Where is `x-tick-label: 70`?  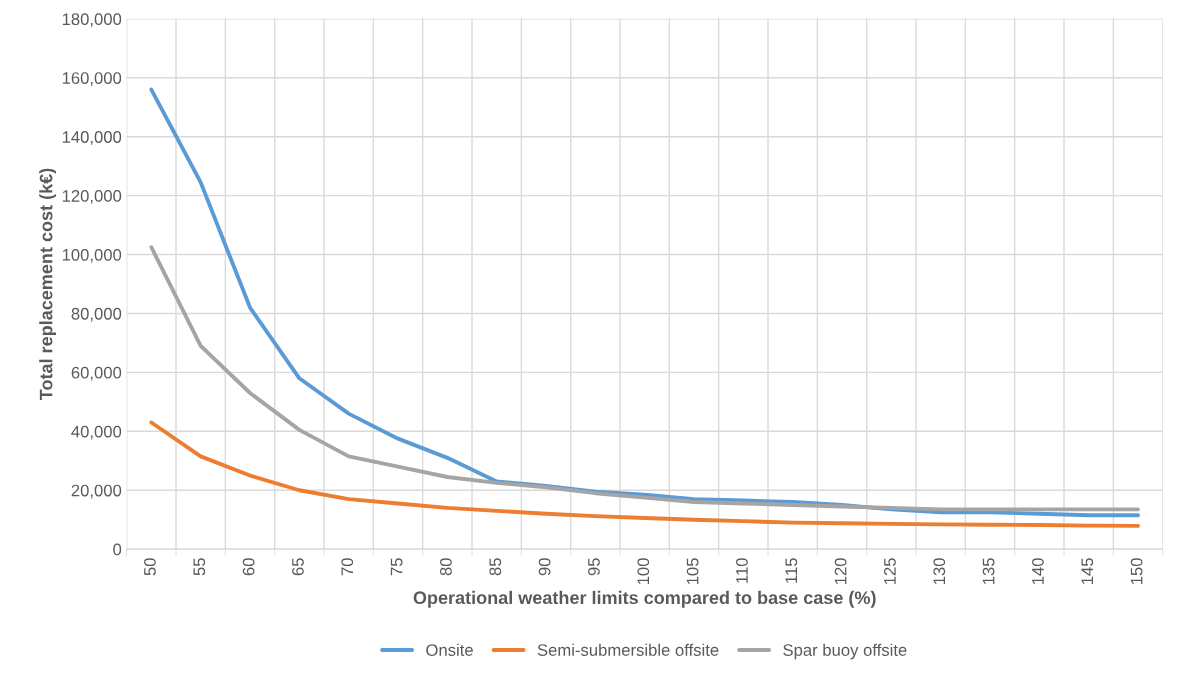 x-tick-label: 70 is located at coordinates (347, 567).